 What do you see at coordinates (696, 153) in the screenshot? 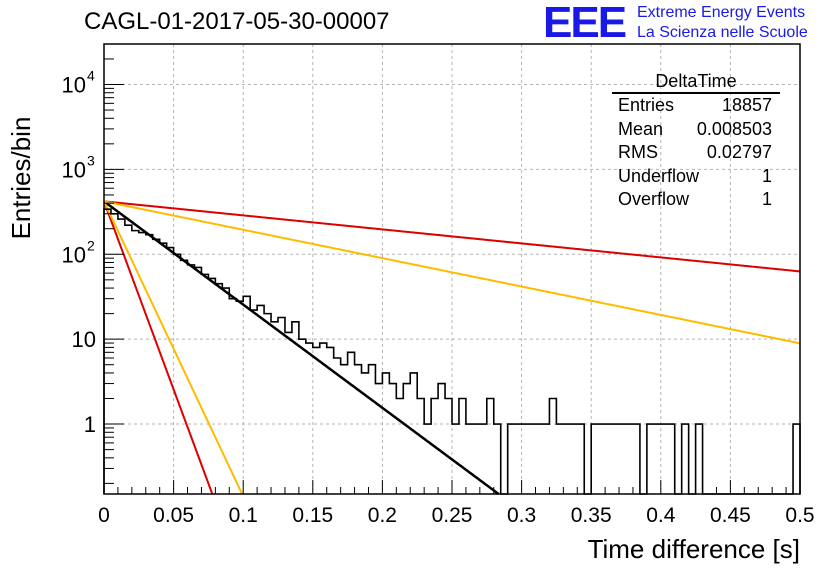
I see `stats-row-rms: RMS 0.02797` at bounding box center [696, 153].